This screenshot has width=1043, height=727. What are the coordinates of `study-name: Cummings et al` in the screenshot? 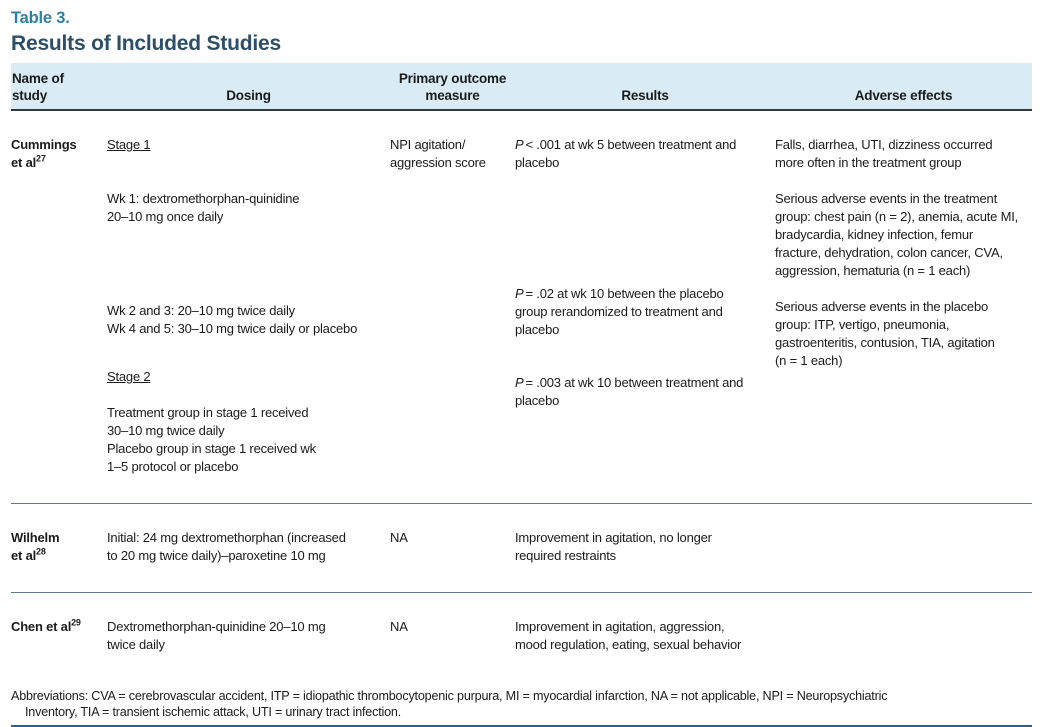 It's located at (44, 153).